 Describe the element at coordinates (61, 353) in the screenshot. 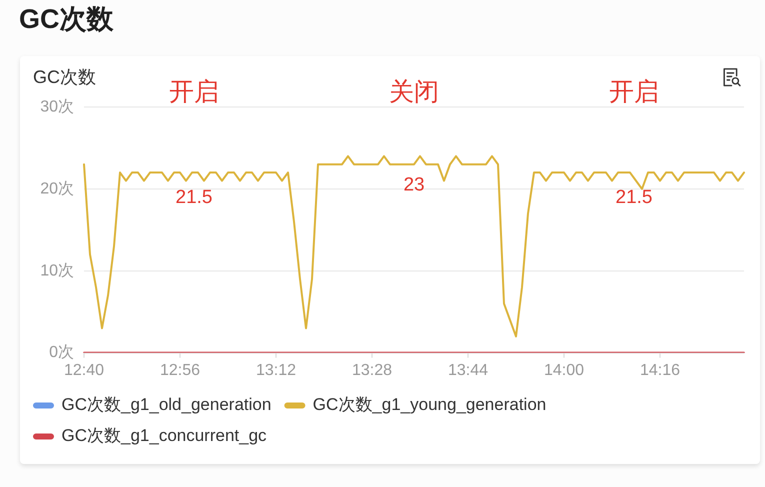

I see `y-tick-label: 0次` at that location.